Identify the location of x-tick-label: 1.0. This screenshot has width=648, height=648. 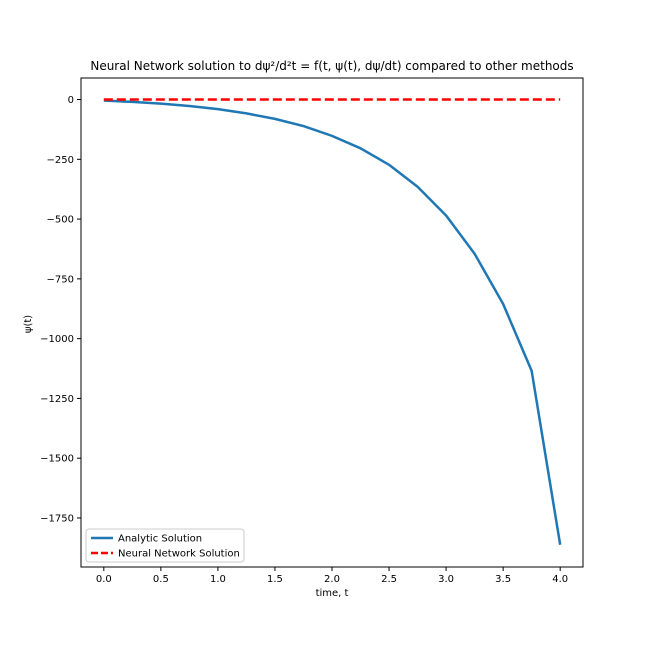
(218, 579).